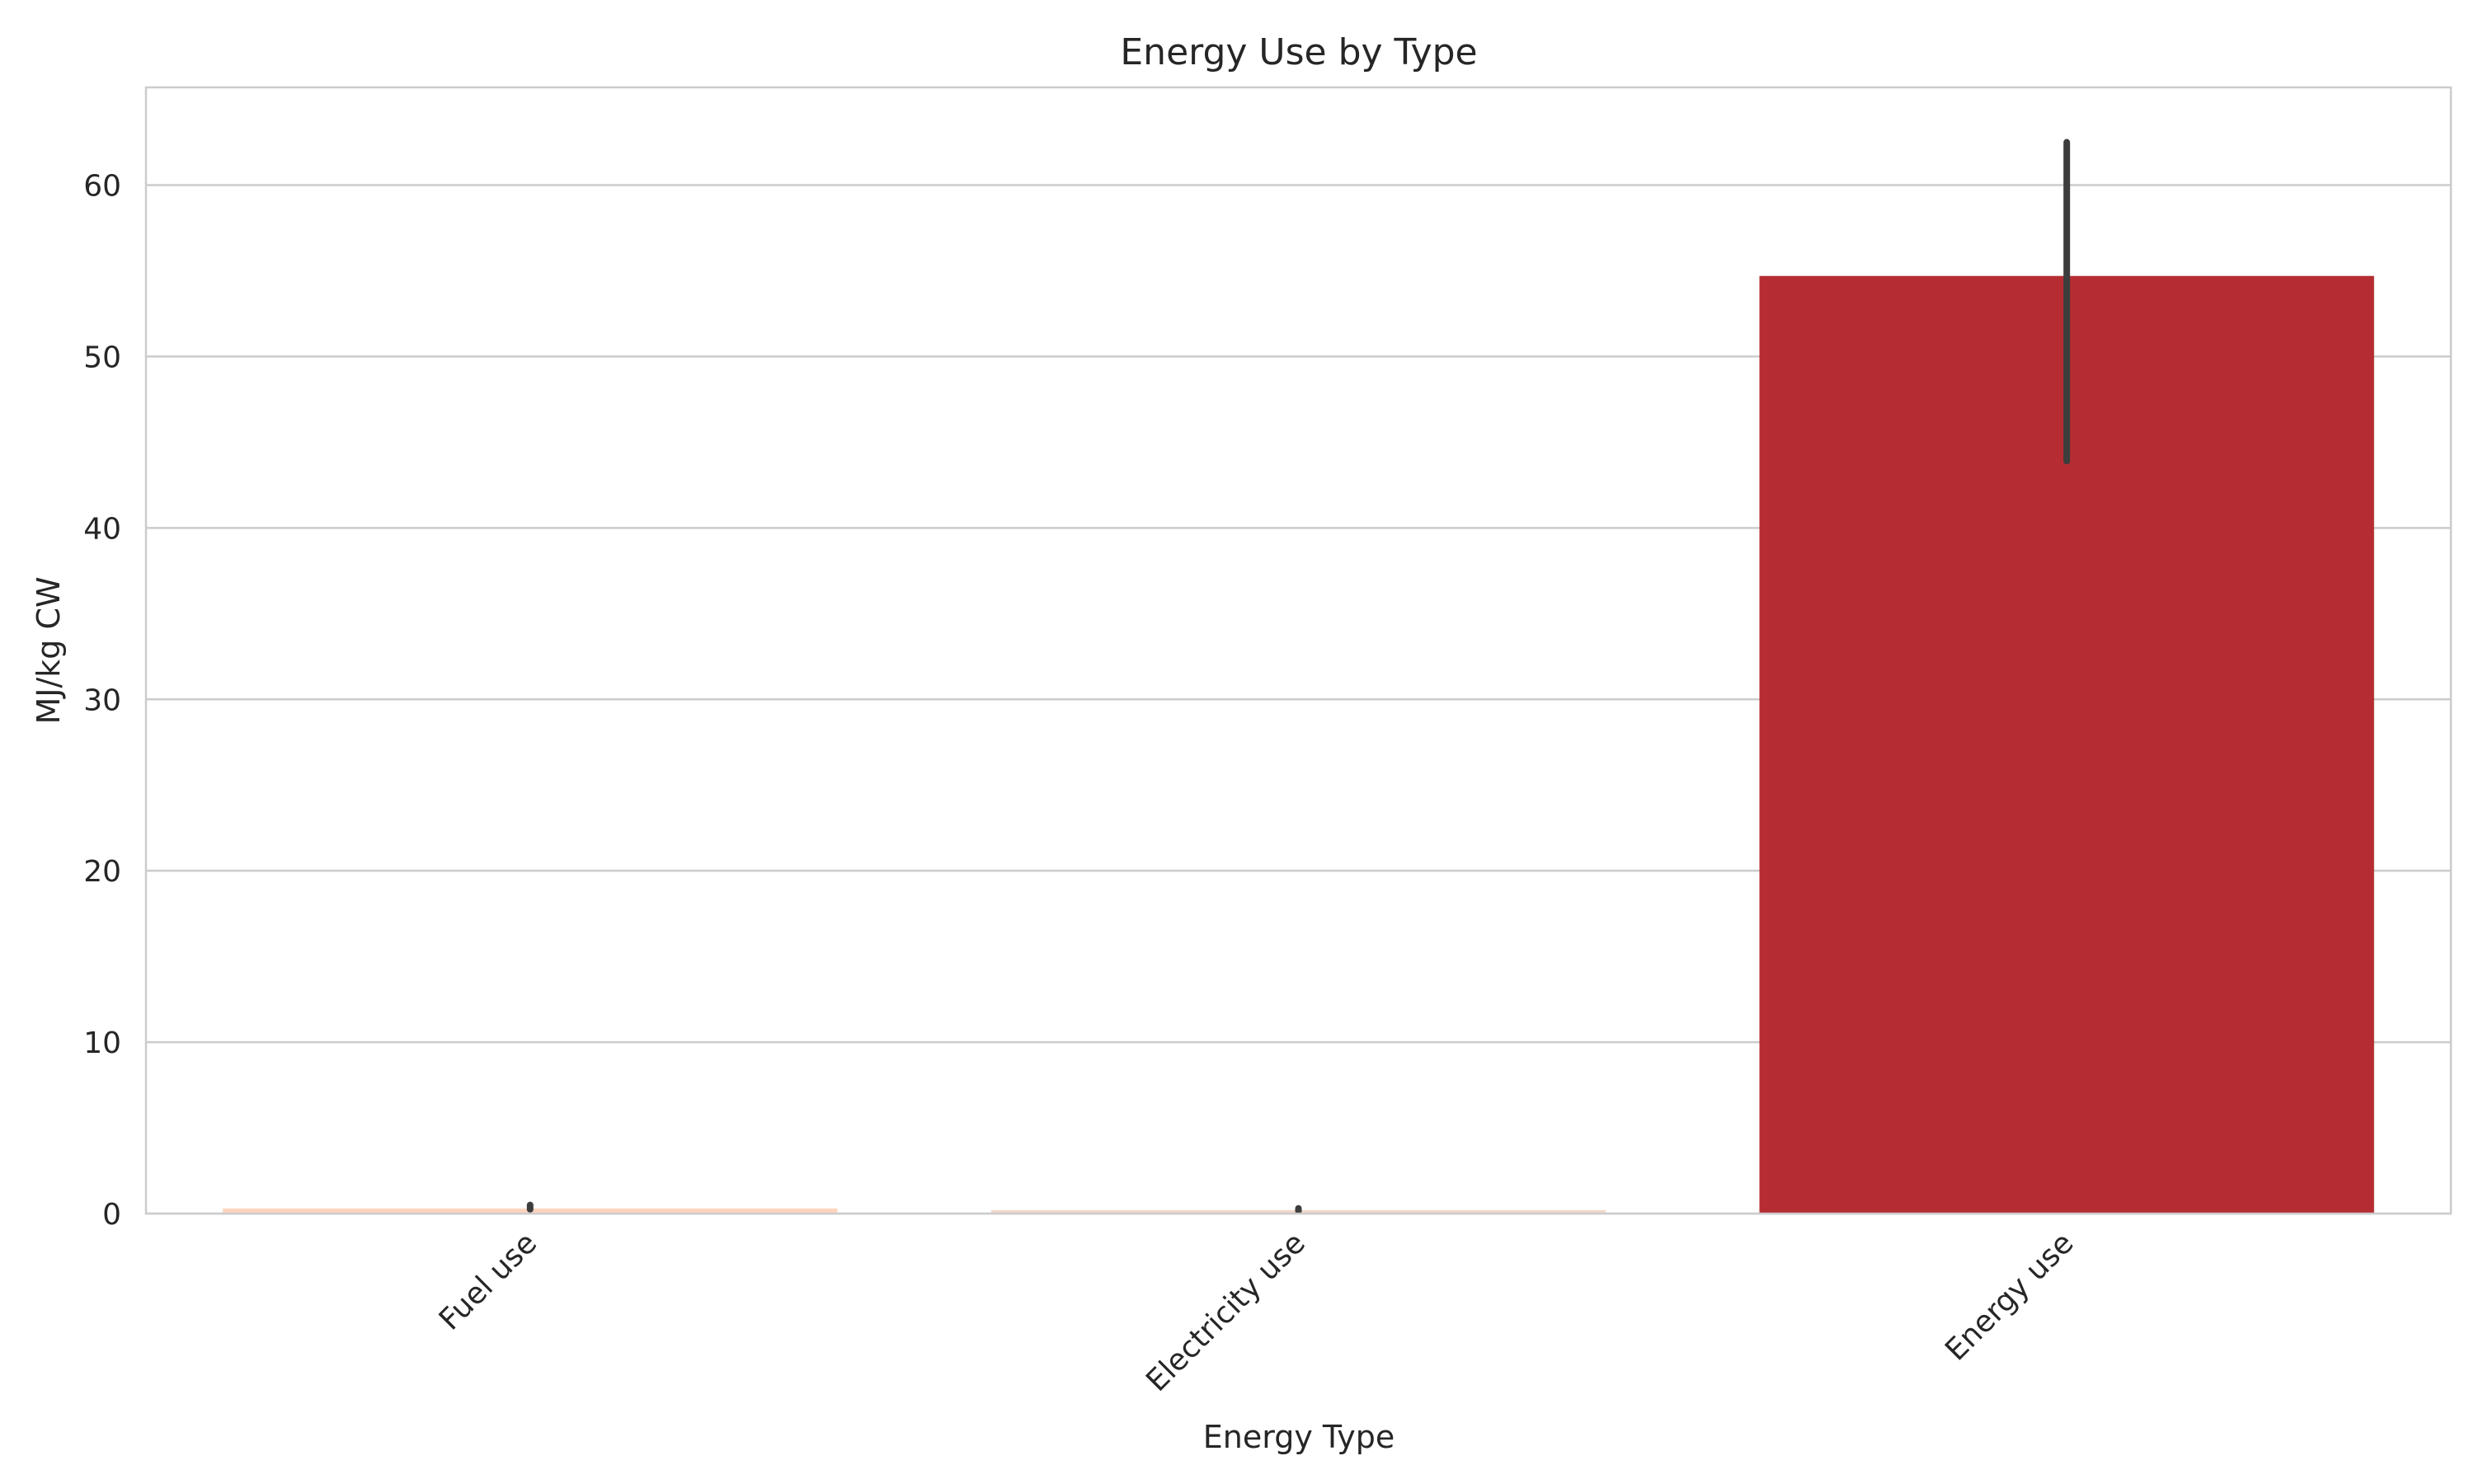 The width and height of the screenshot is (2474, 1484). What do you see at coordinates (102, 187) in the screenshot?
I see `y-tick-label: 60` at bounding box center [102, 187].